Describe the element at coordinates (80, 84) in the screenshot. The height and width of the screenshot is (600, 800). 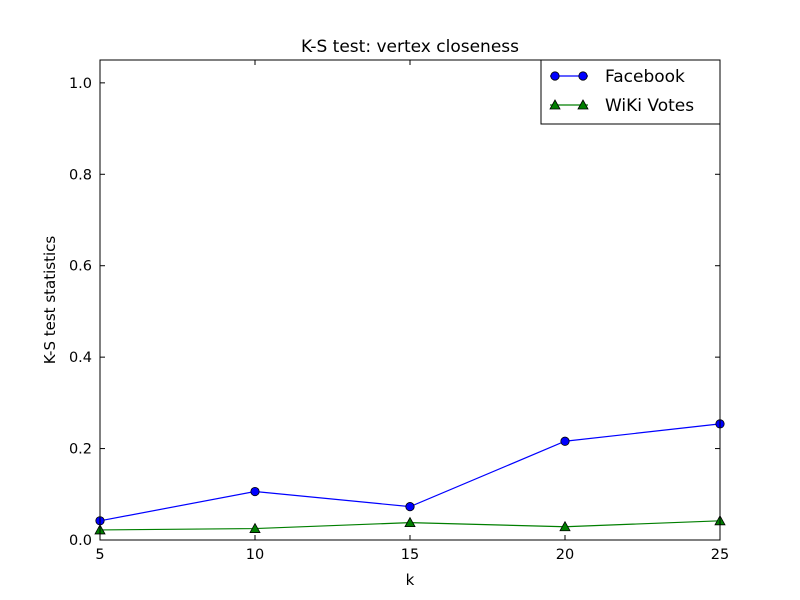
I see `y-tick-label: 1.0` at that location.